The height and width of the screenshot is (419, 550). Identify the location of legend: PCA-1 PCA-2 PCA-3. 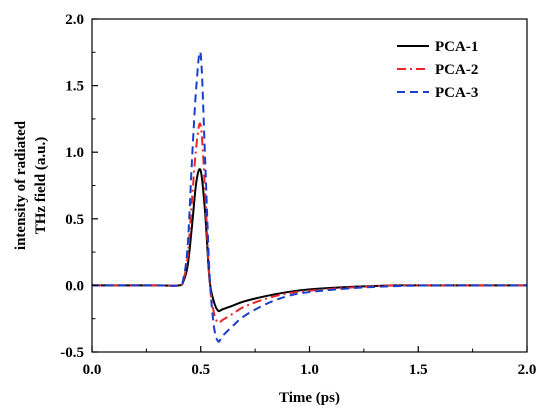
(437, 70).